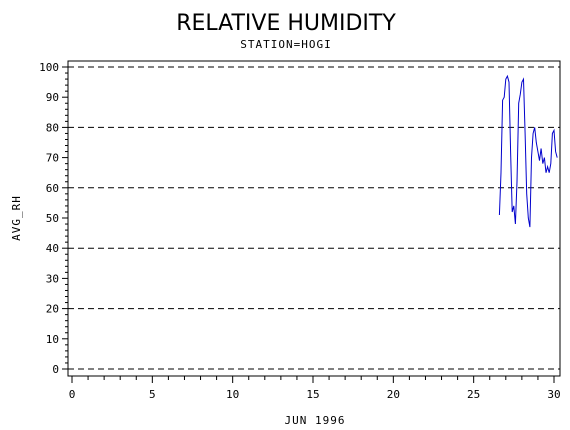 Image resolution: width=570 pixels, height=430 pixels. What do you see at coordinates (52, 158) in the screenshot?
I see `y-tick-label-70: 70` at bounding box center [52, 158].